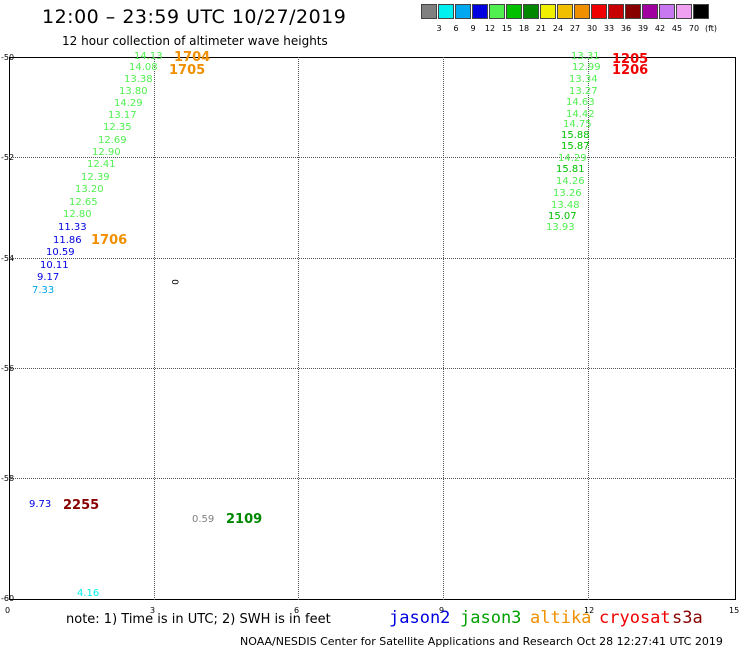 The image size is (740, 650). What do you see at coordinates (565, 205) in the screenshot?
I see `wave-height-value: 13.48` at bounding box center [565, 205].